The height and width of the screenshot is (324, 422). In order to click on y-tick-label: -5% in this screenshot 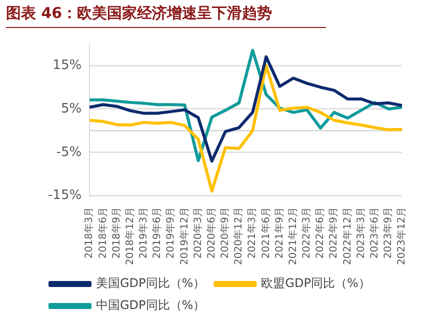, I will do `click(69, 152)`.